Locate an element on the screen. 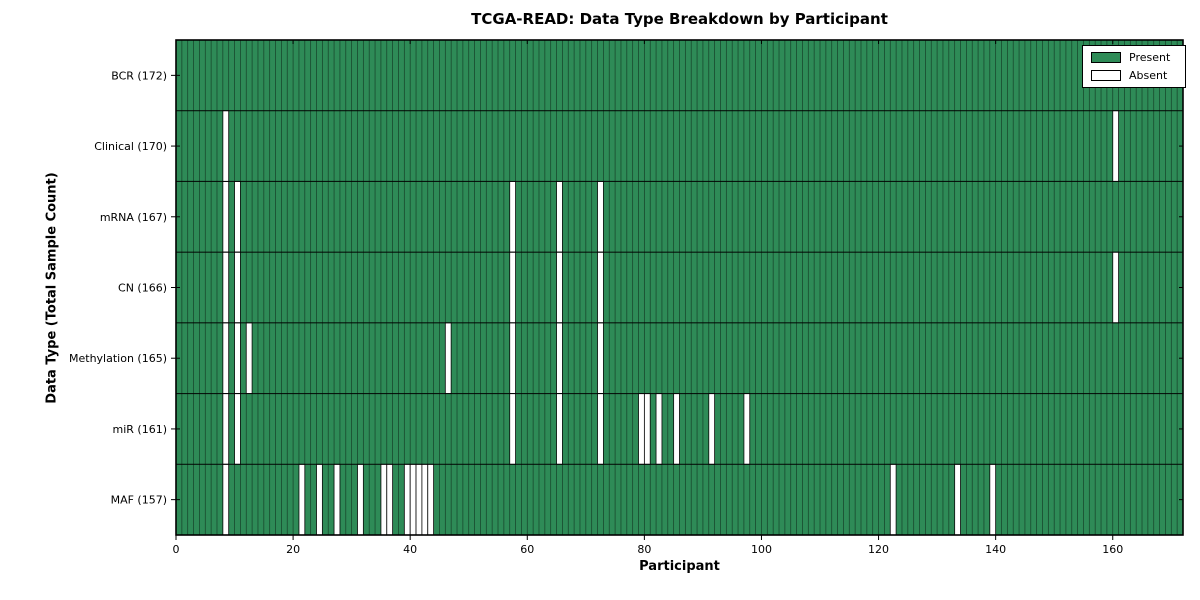 The height and width of the screenshot is (600, 1200). legend-present-label: Present is located at coordinates (1150, 57).